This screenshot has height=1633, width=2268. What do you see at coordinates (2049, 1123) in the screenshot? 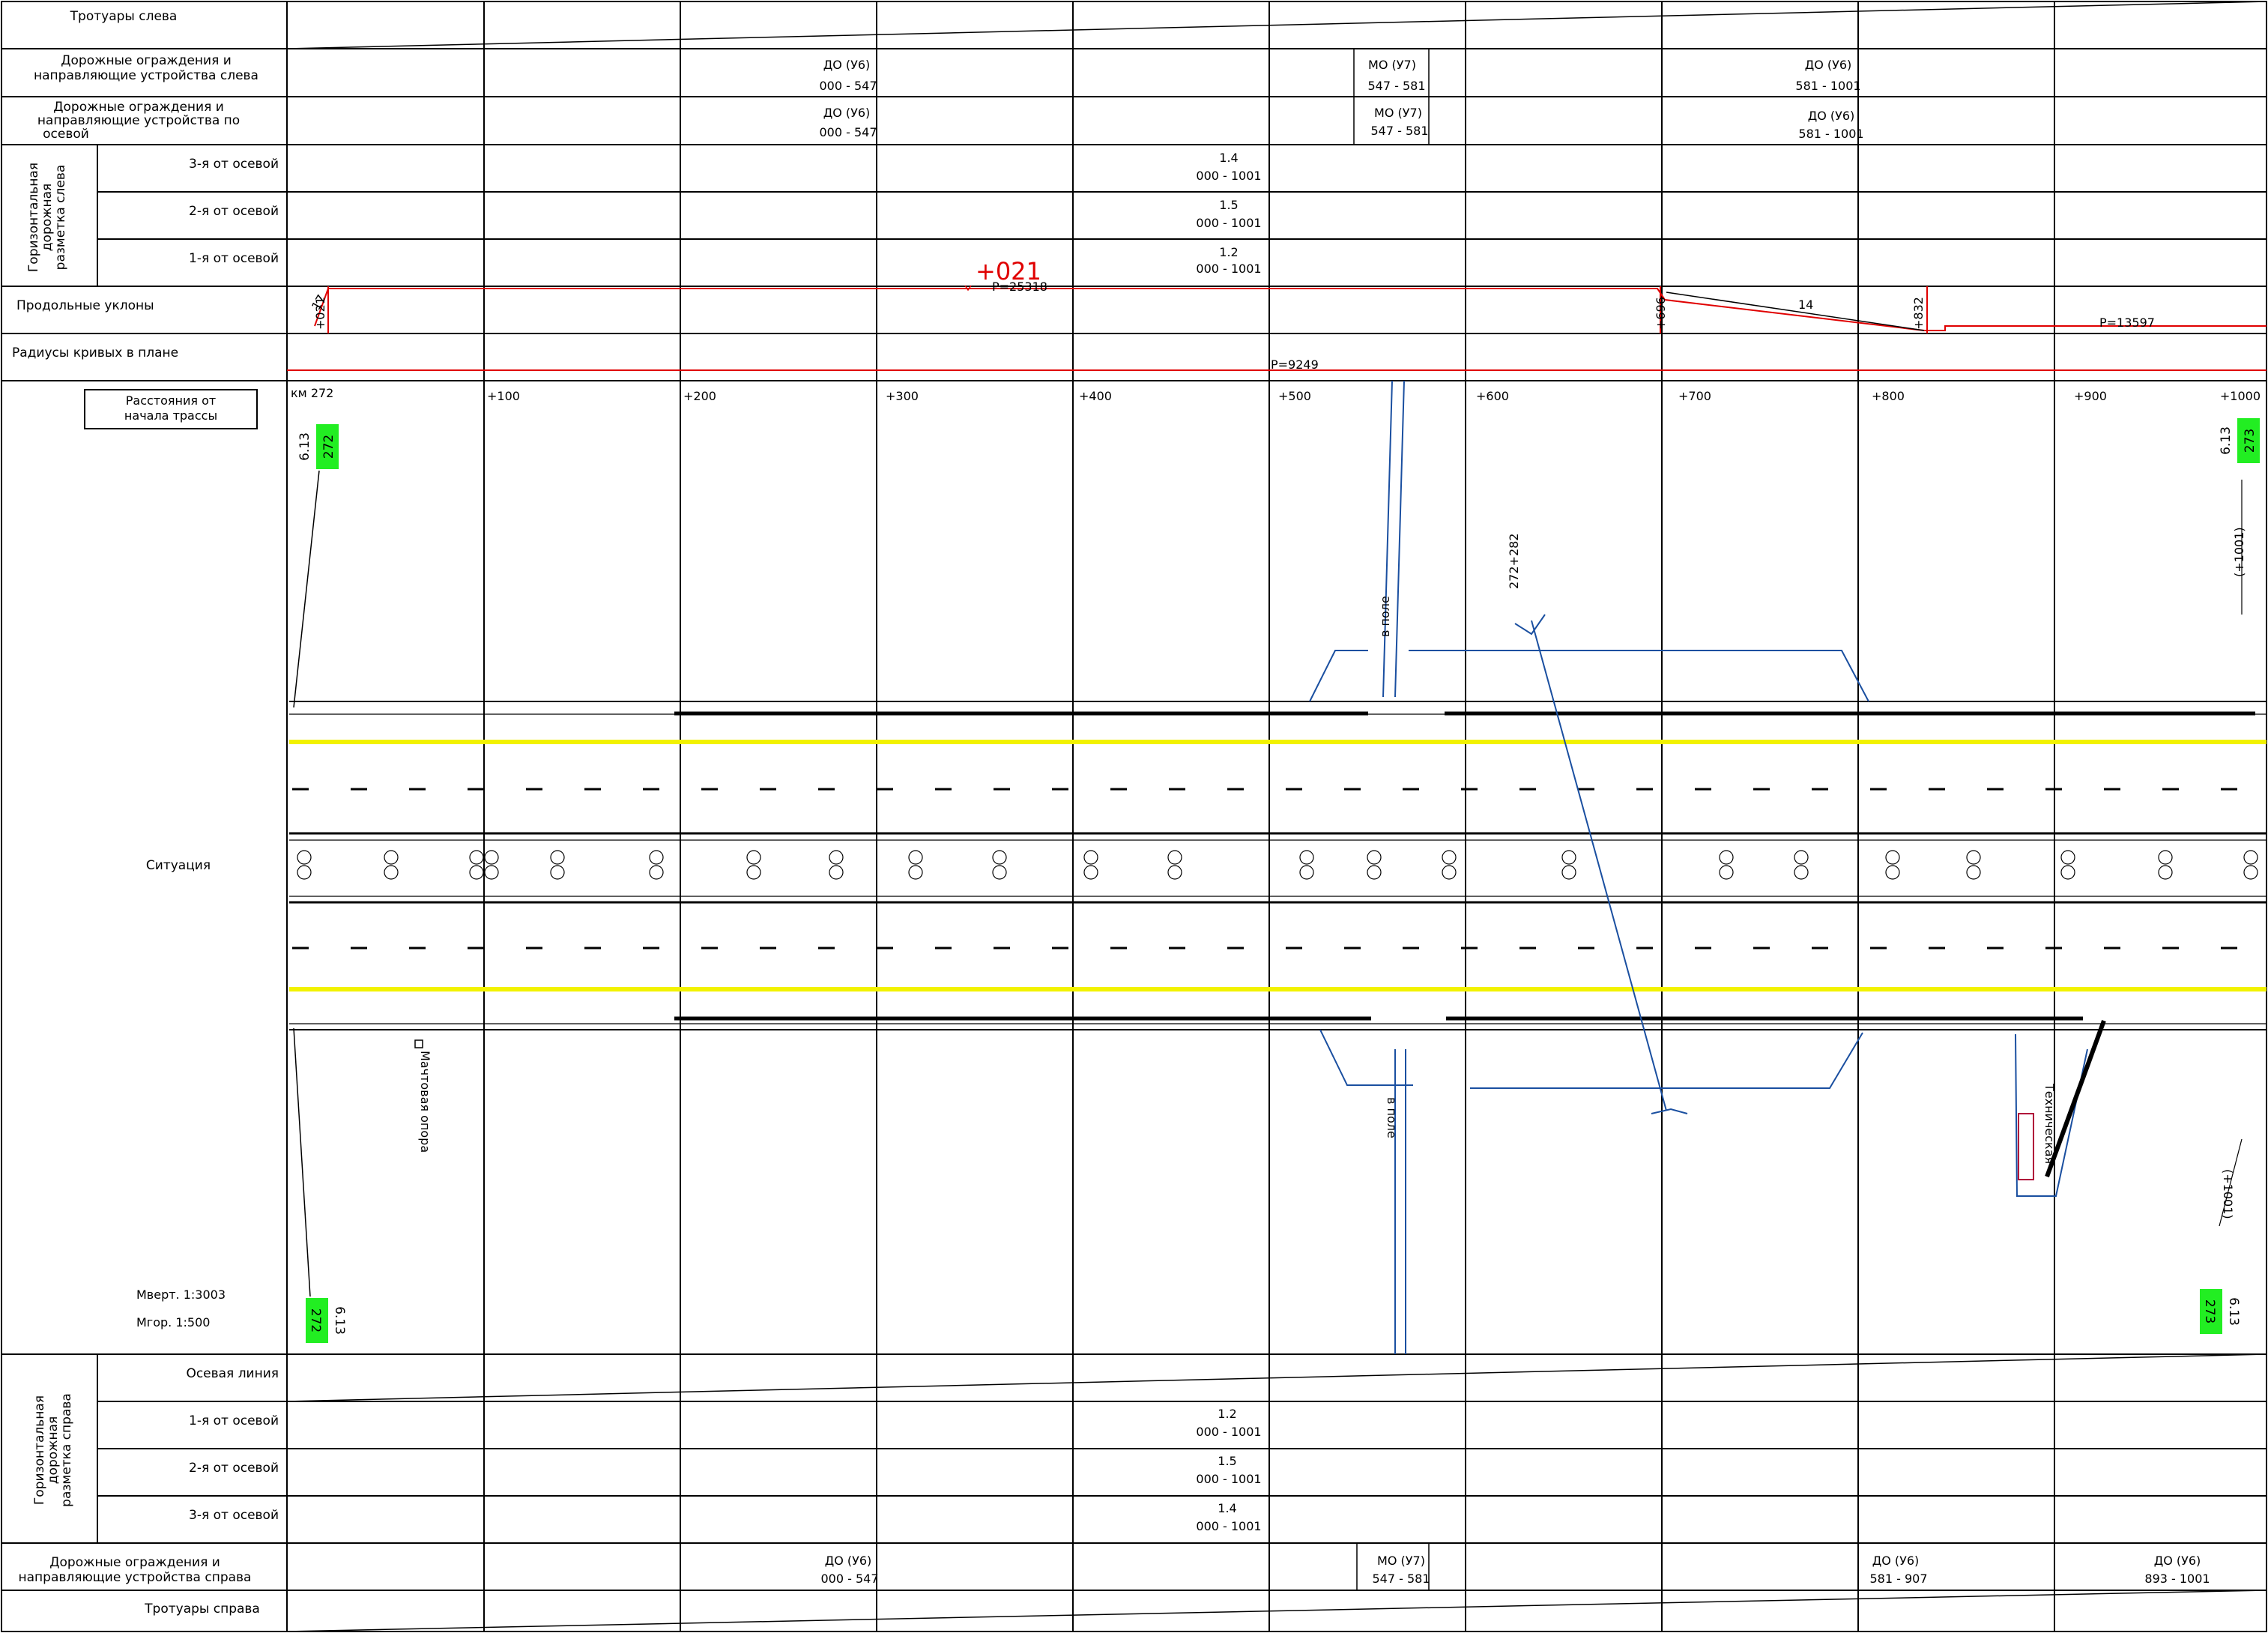
I see `technical-label: Техническая` at bounding box center [2049, 1123].